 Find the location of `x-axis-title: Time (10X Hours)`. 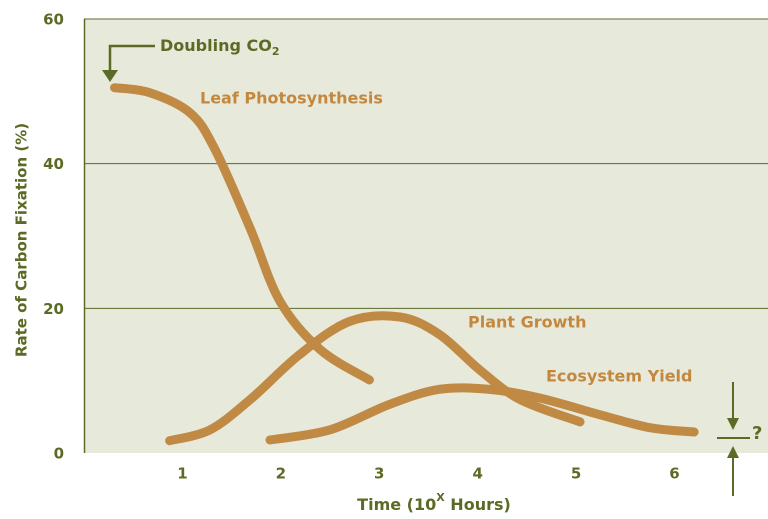

x-axis-title: Time (10X Hours) is located at coordinates (434, 502).